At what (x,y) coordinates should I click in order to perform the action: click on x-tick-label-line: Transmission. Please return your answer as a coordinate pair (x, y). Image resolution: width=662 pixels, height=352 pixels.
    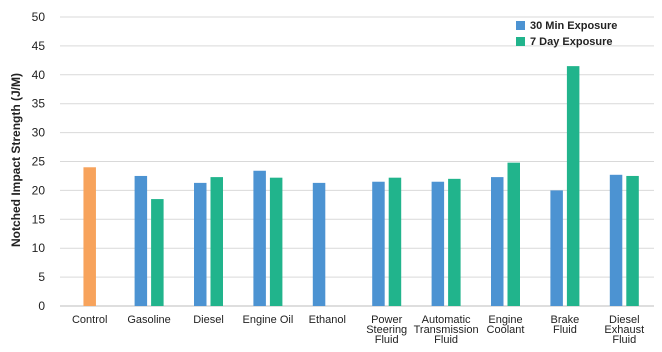
    Looking at the image, I should click on (446, 330).